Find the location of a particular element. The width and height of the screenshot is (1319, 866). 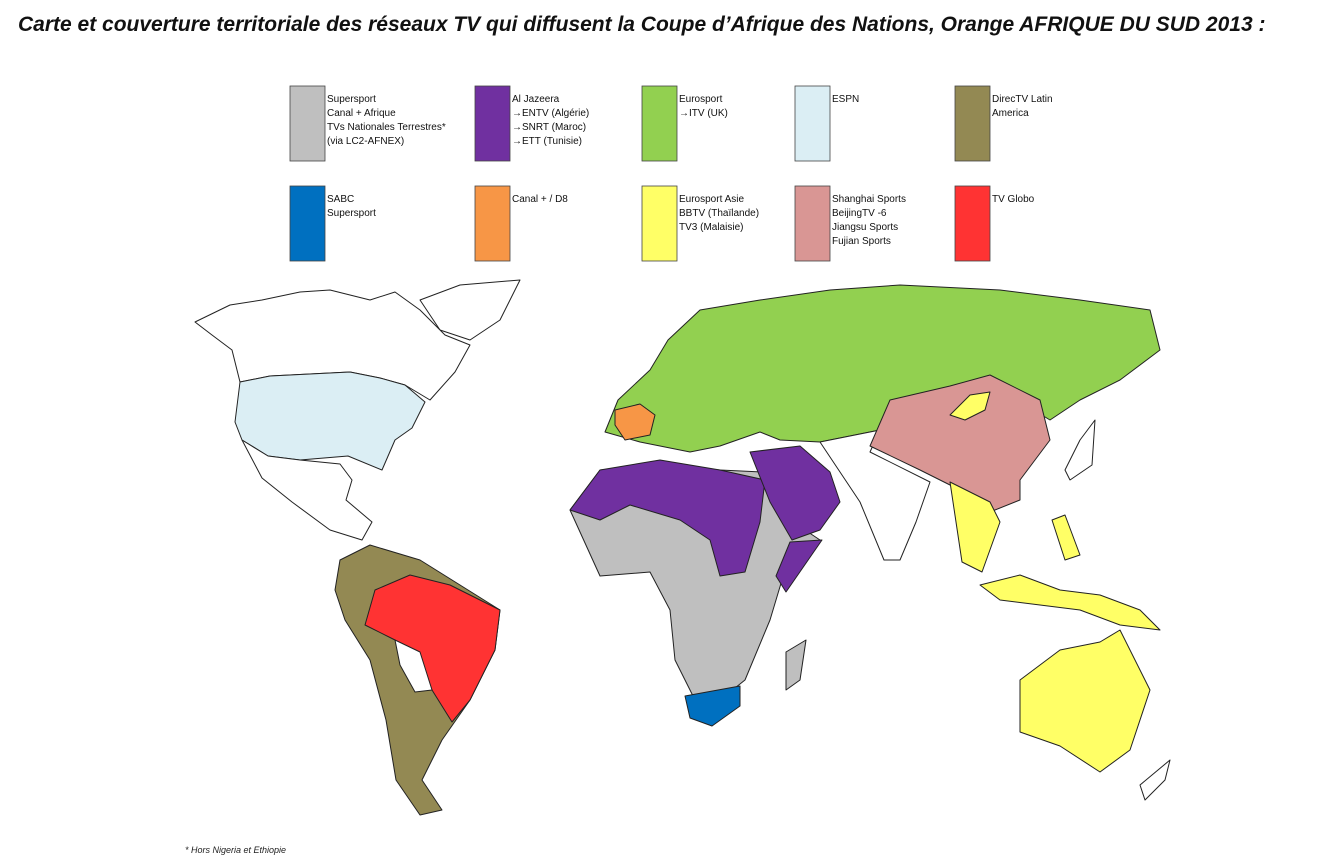

bolivia-paraguay is located at coordinates (413, 666).